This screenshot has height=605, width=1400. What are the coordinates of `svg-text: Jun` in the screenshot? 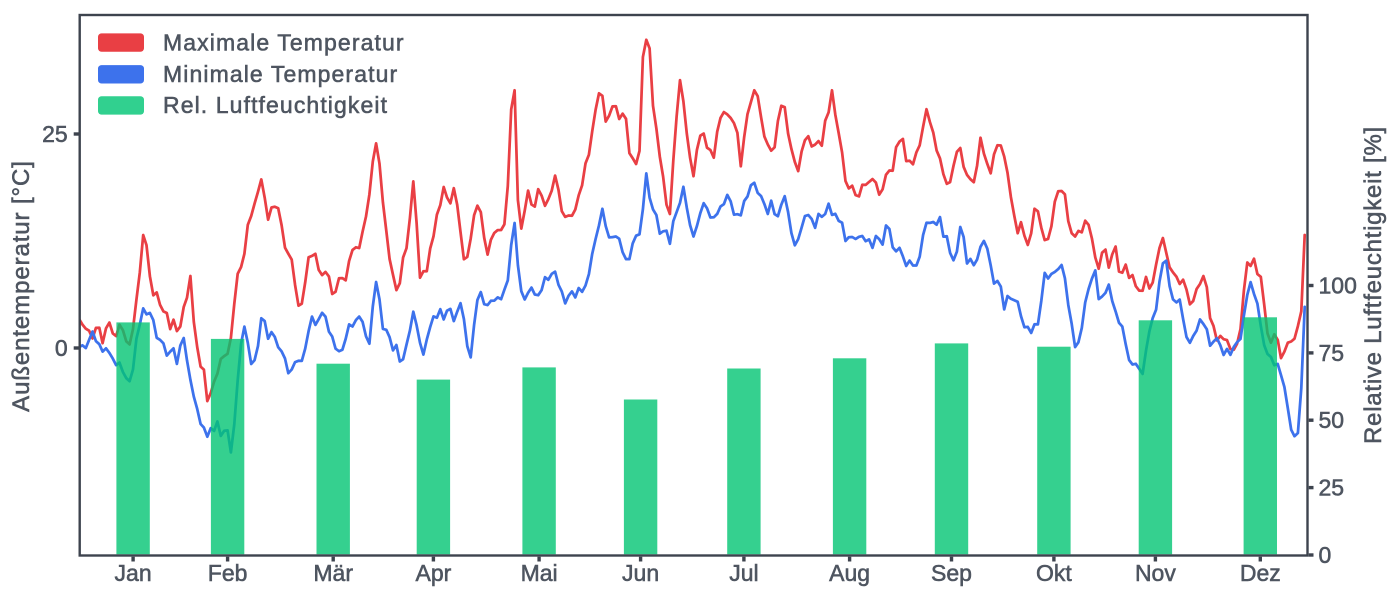 It's located at (640, 573).